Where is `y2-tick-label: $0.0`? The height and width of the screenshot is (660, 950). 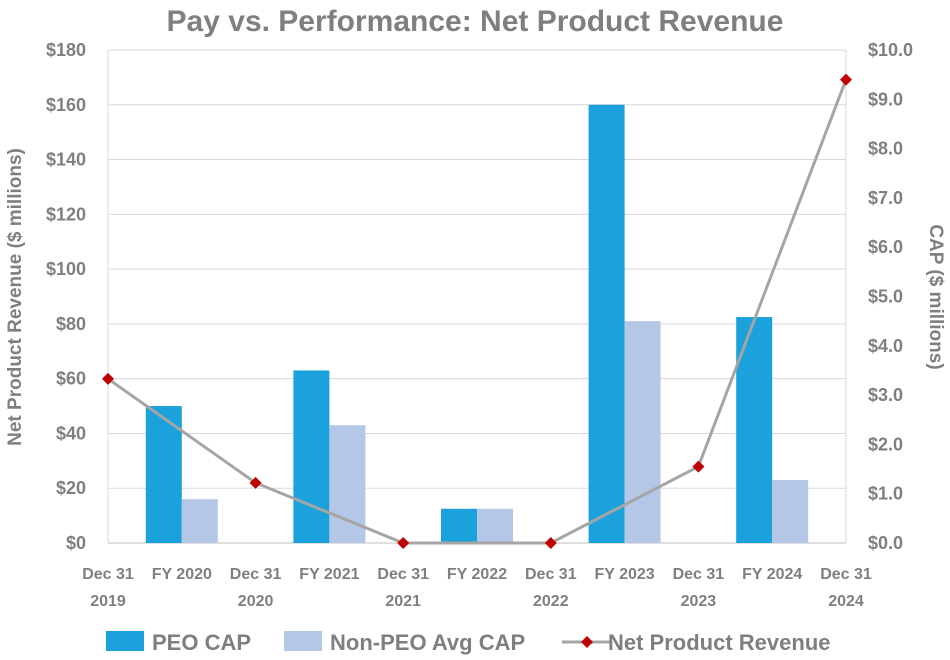
y2-tick-label: $0.0 is located at coordinates (885, 543).